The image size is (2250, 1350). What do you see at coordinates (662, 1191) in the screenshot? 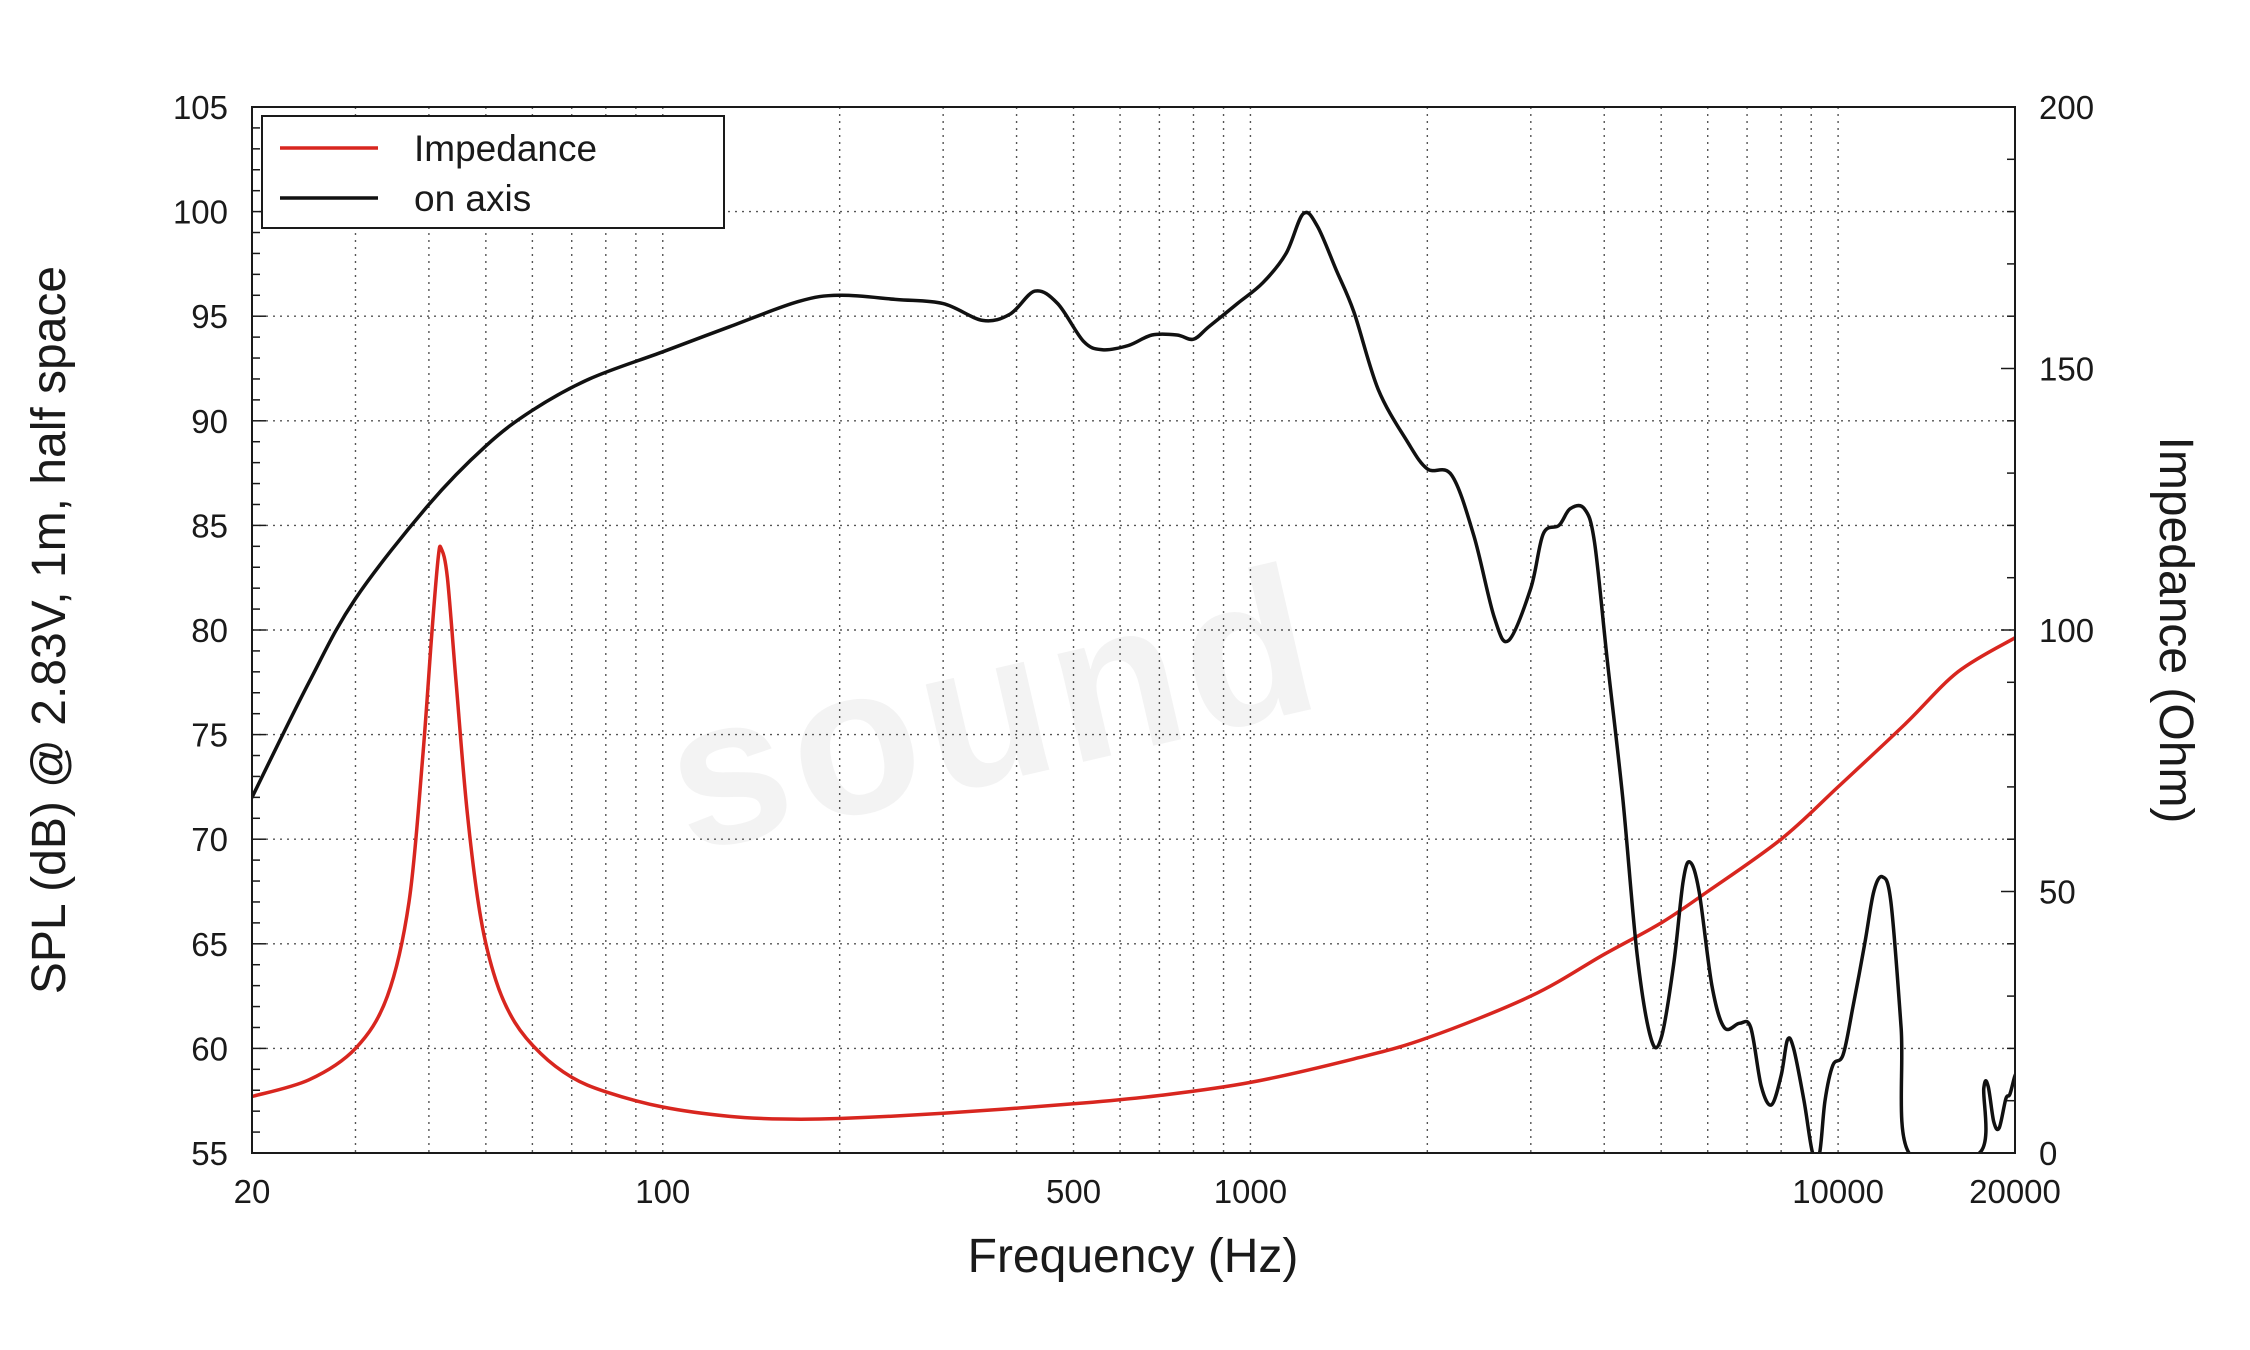
I see `x-tick-label: 100` at bounding box center [662, 1191].